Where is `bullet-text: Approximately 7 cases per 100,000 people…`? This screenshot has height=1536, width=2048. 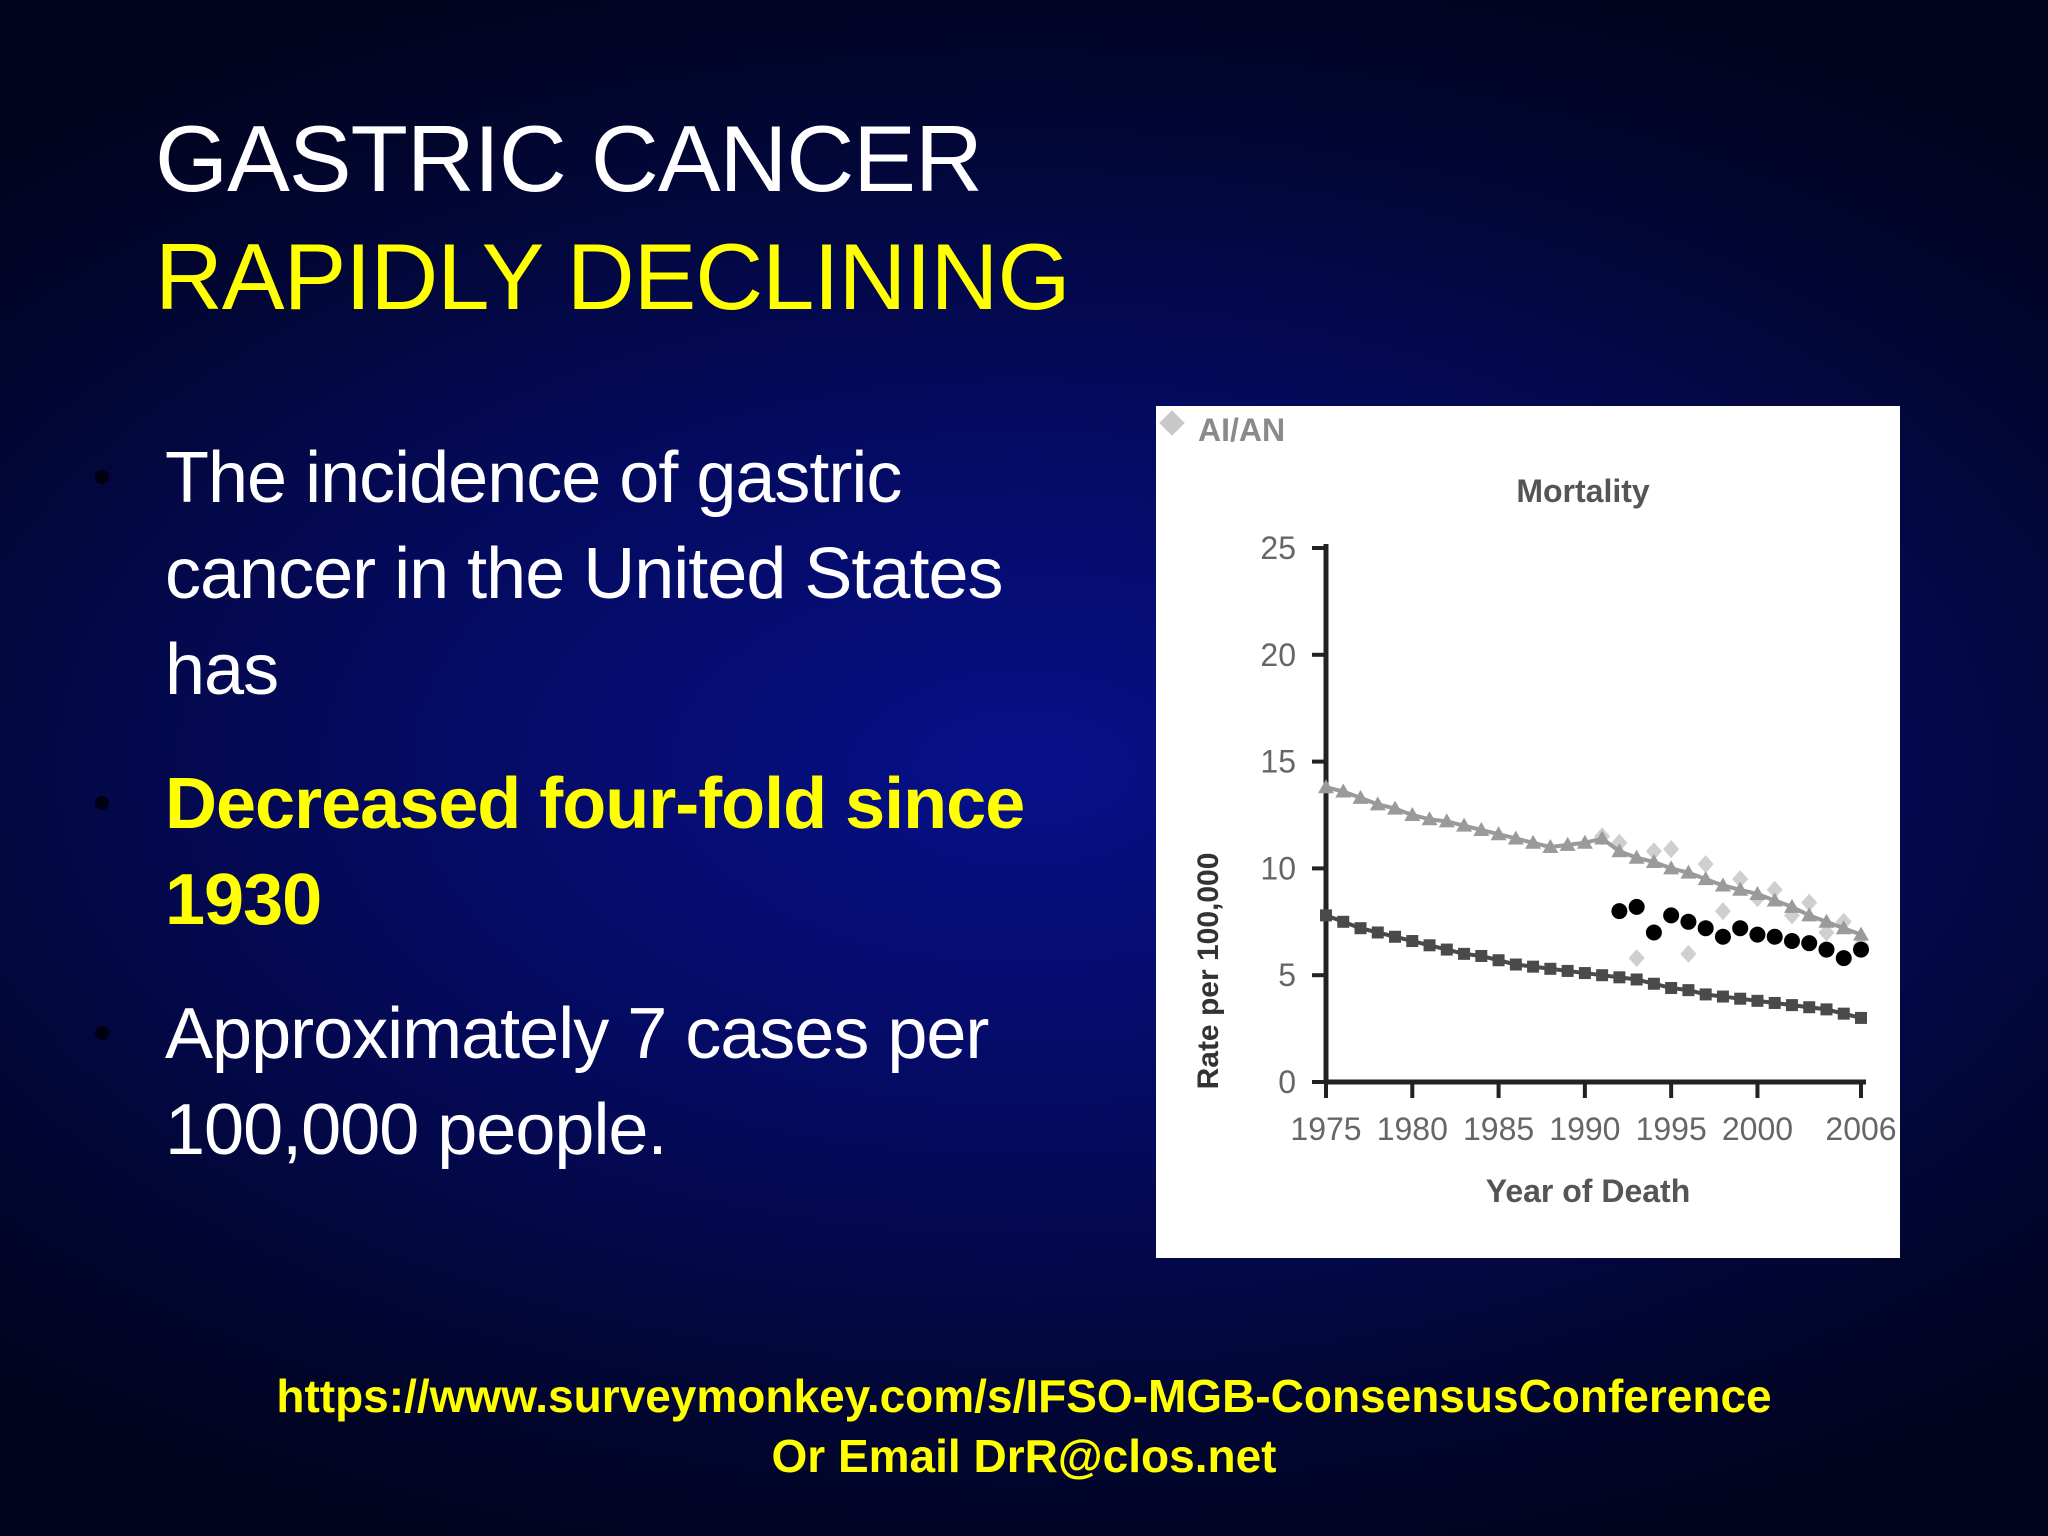 bullet-text: Approximately 7 cases per 100,000 people… is located at coordinates (577, 1082).